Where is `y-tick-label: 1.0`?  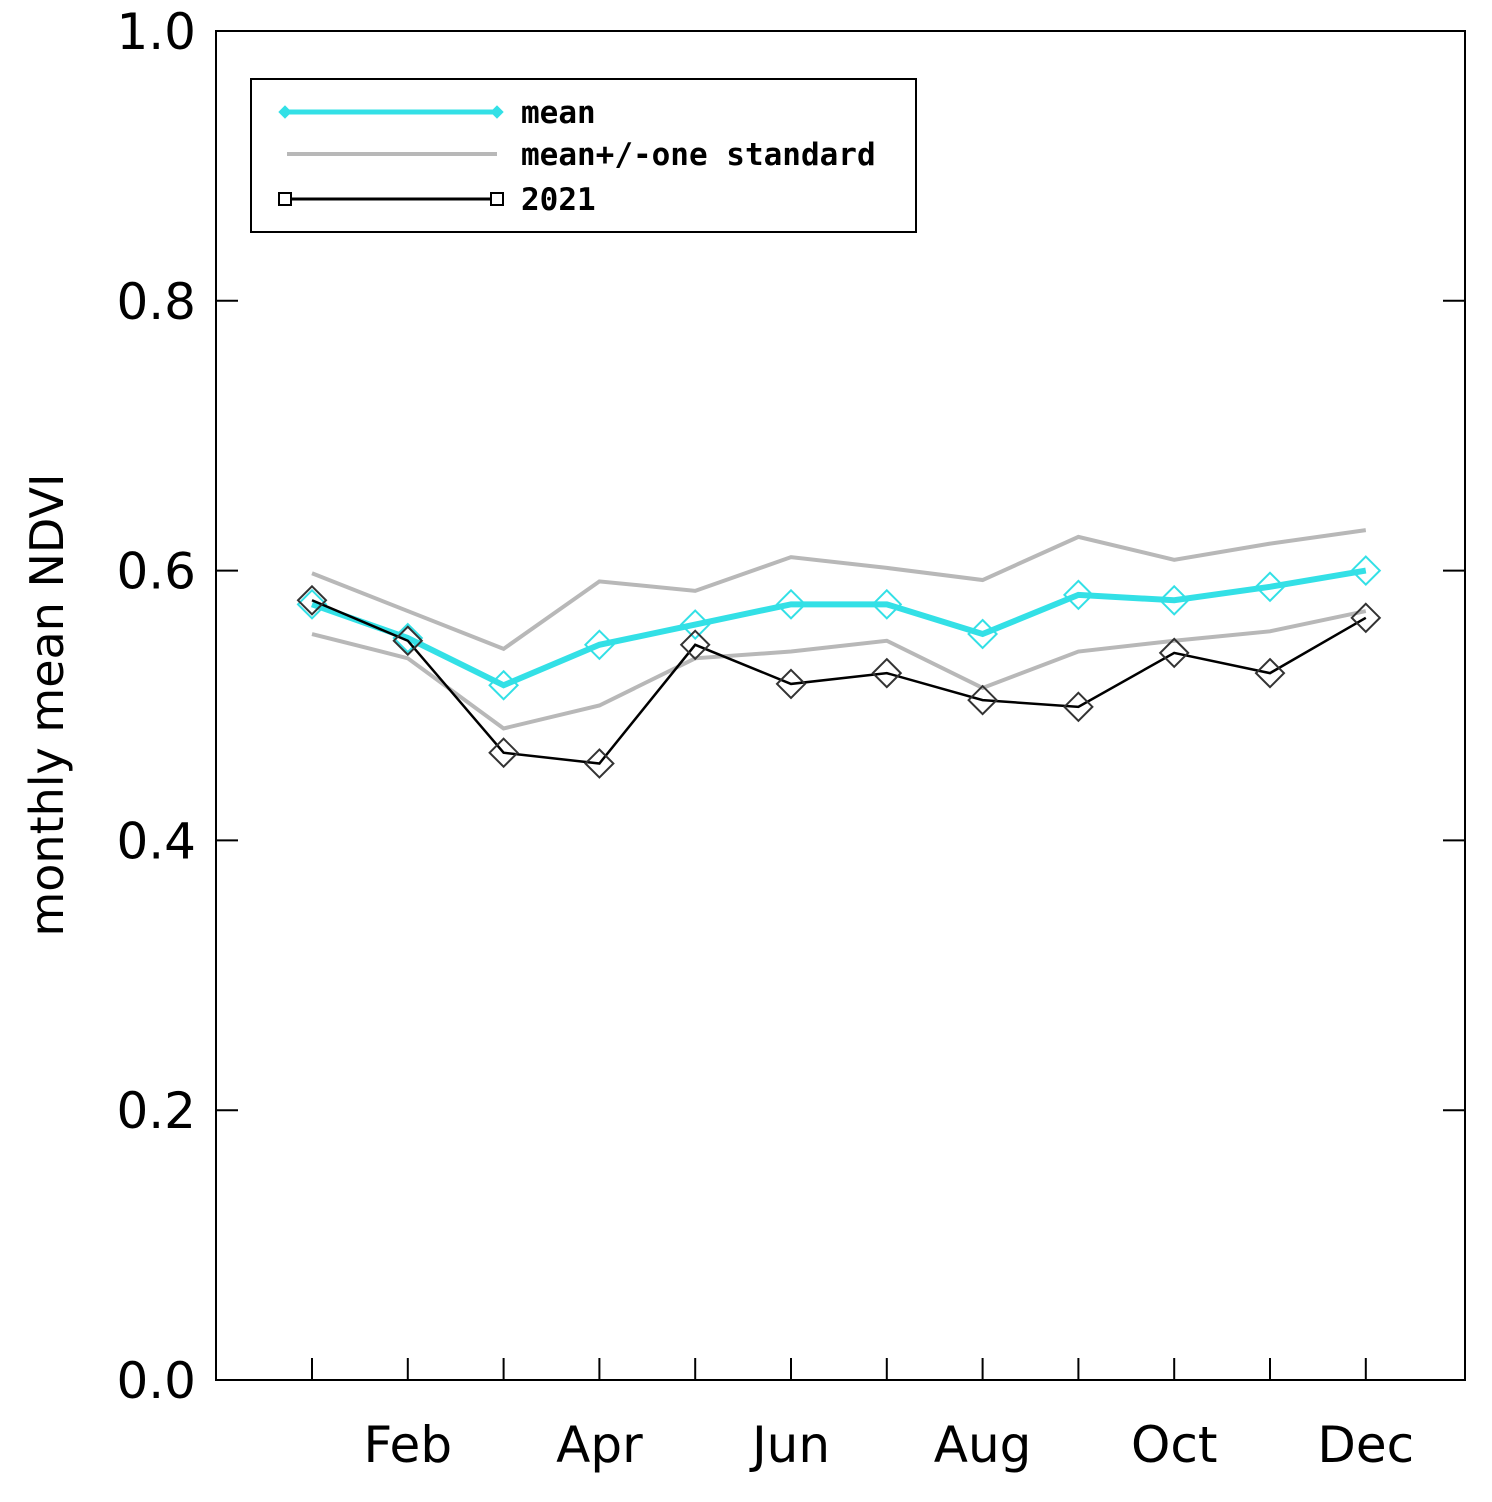
y-tick-label: 1.0 is located at coordinates (156, 32).